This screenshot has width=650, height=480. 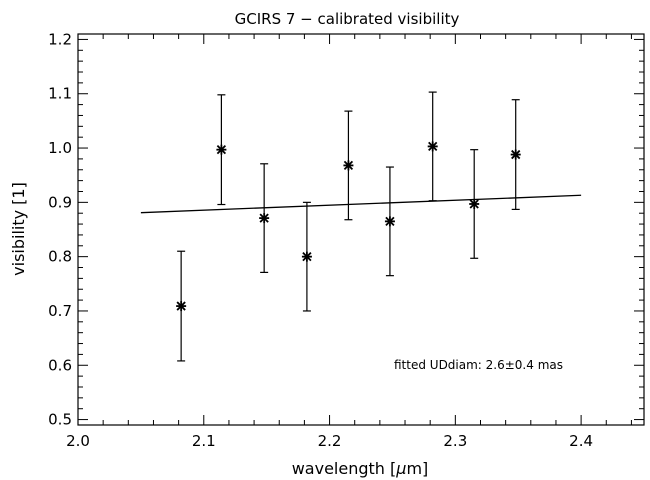 What do you see at coordinates (60, 202) in the screenshot?
I see `y-tick-label: 0.9` at bounding box center [60, 202].